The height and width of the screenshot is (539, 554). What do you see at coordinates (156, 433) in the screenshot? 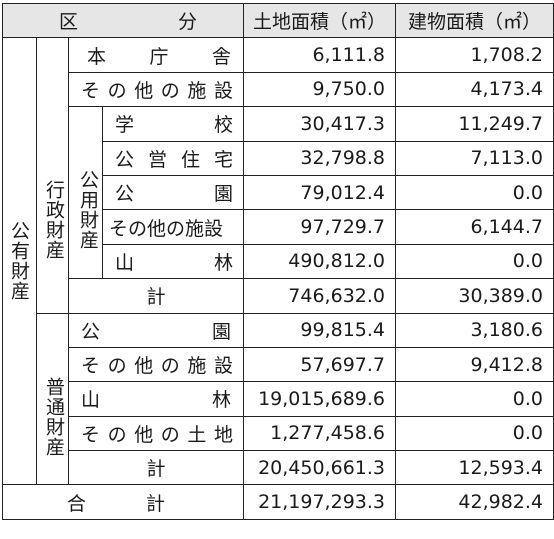
I see `row-label-ordinary-other-land: そ の 他 の 土 地` at bounding box center [156, 433].